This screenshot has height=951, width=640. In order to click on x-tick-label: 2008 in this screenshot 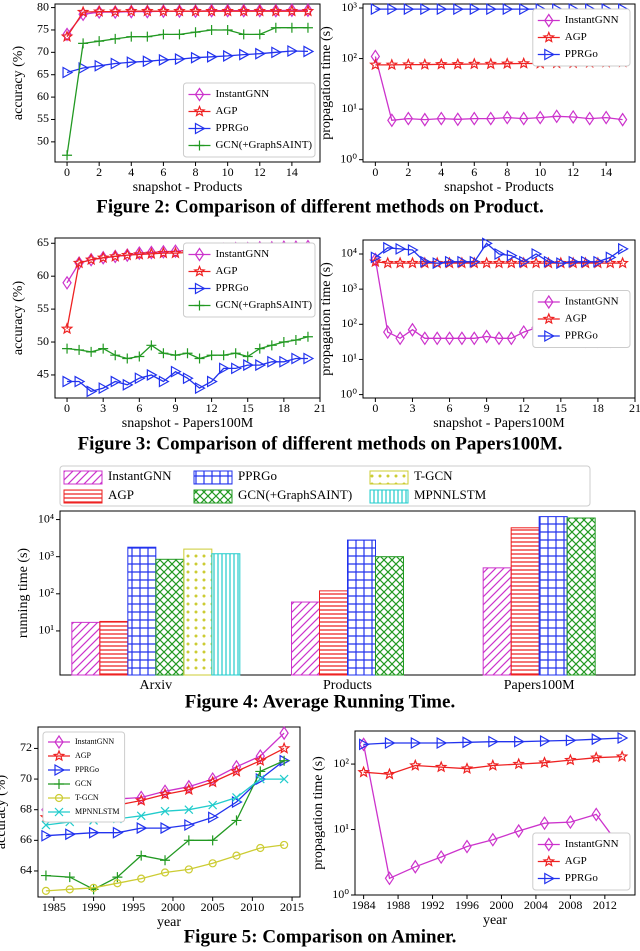, I will do `click(570, 905)`.